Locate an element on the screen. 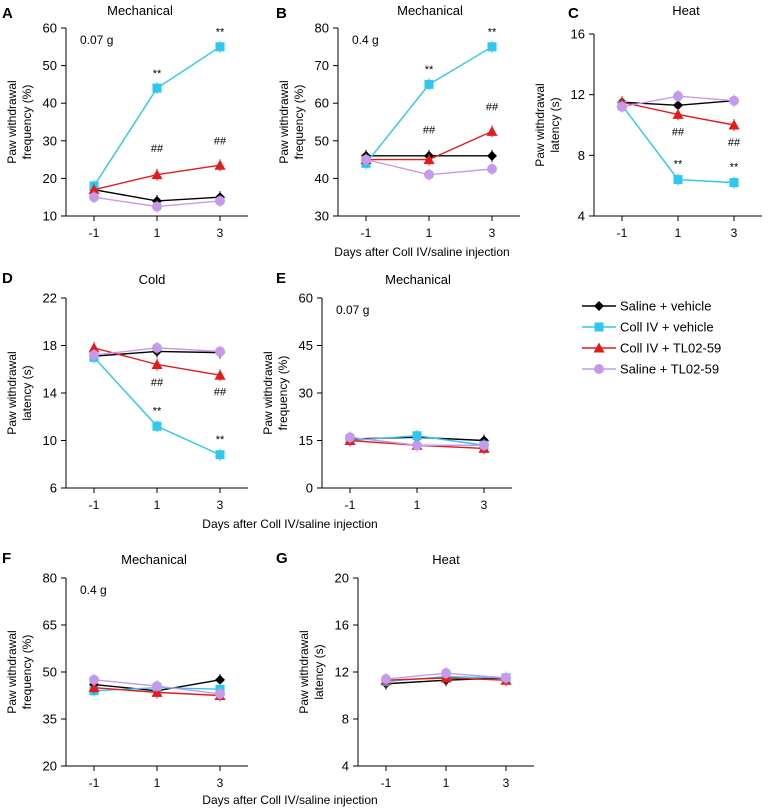 The height and width of the screenshot is (808, 774). panel-letter: D is located at coordinates (7, 278).